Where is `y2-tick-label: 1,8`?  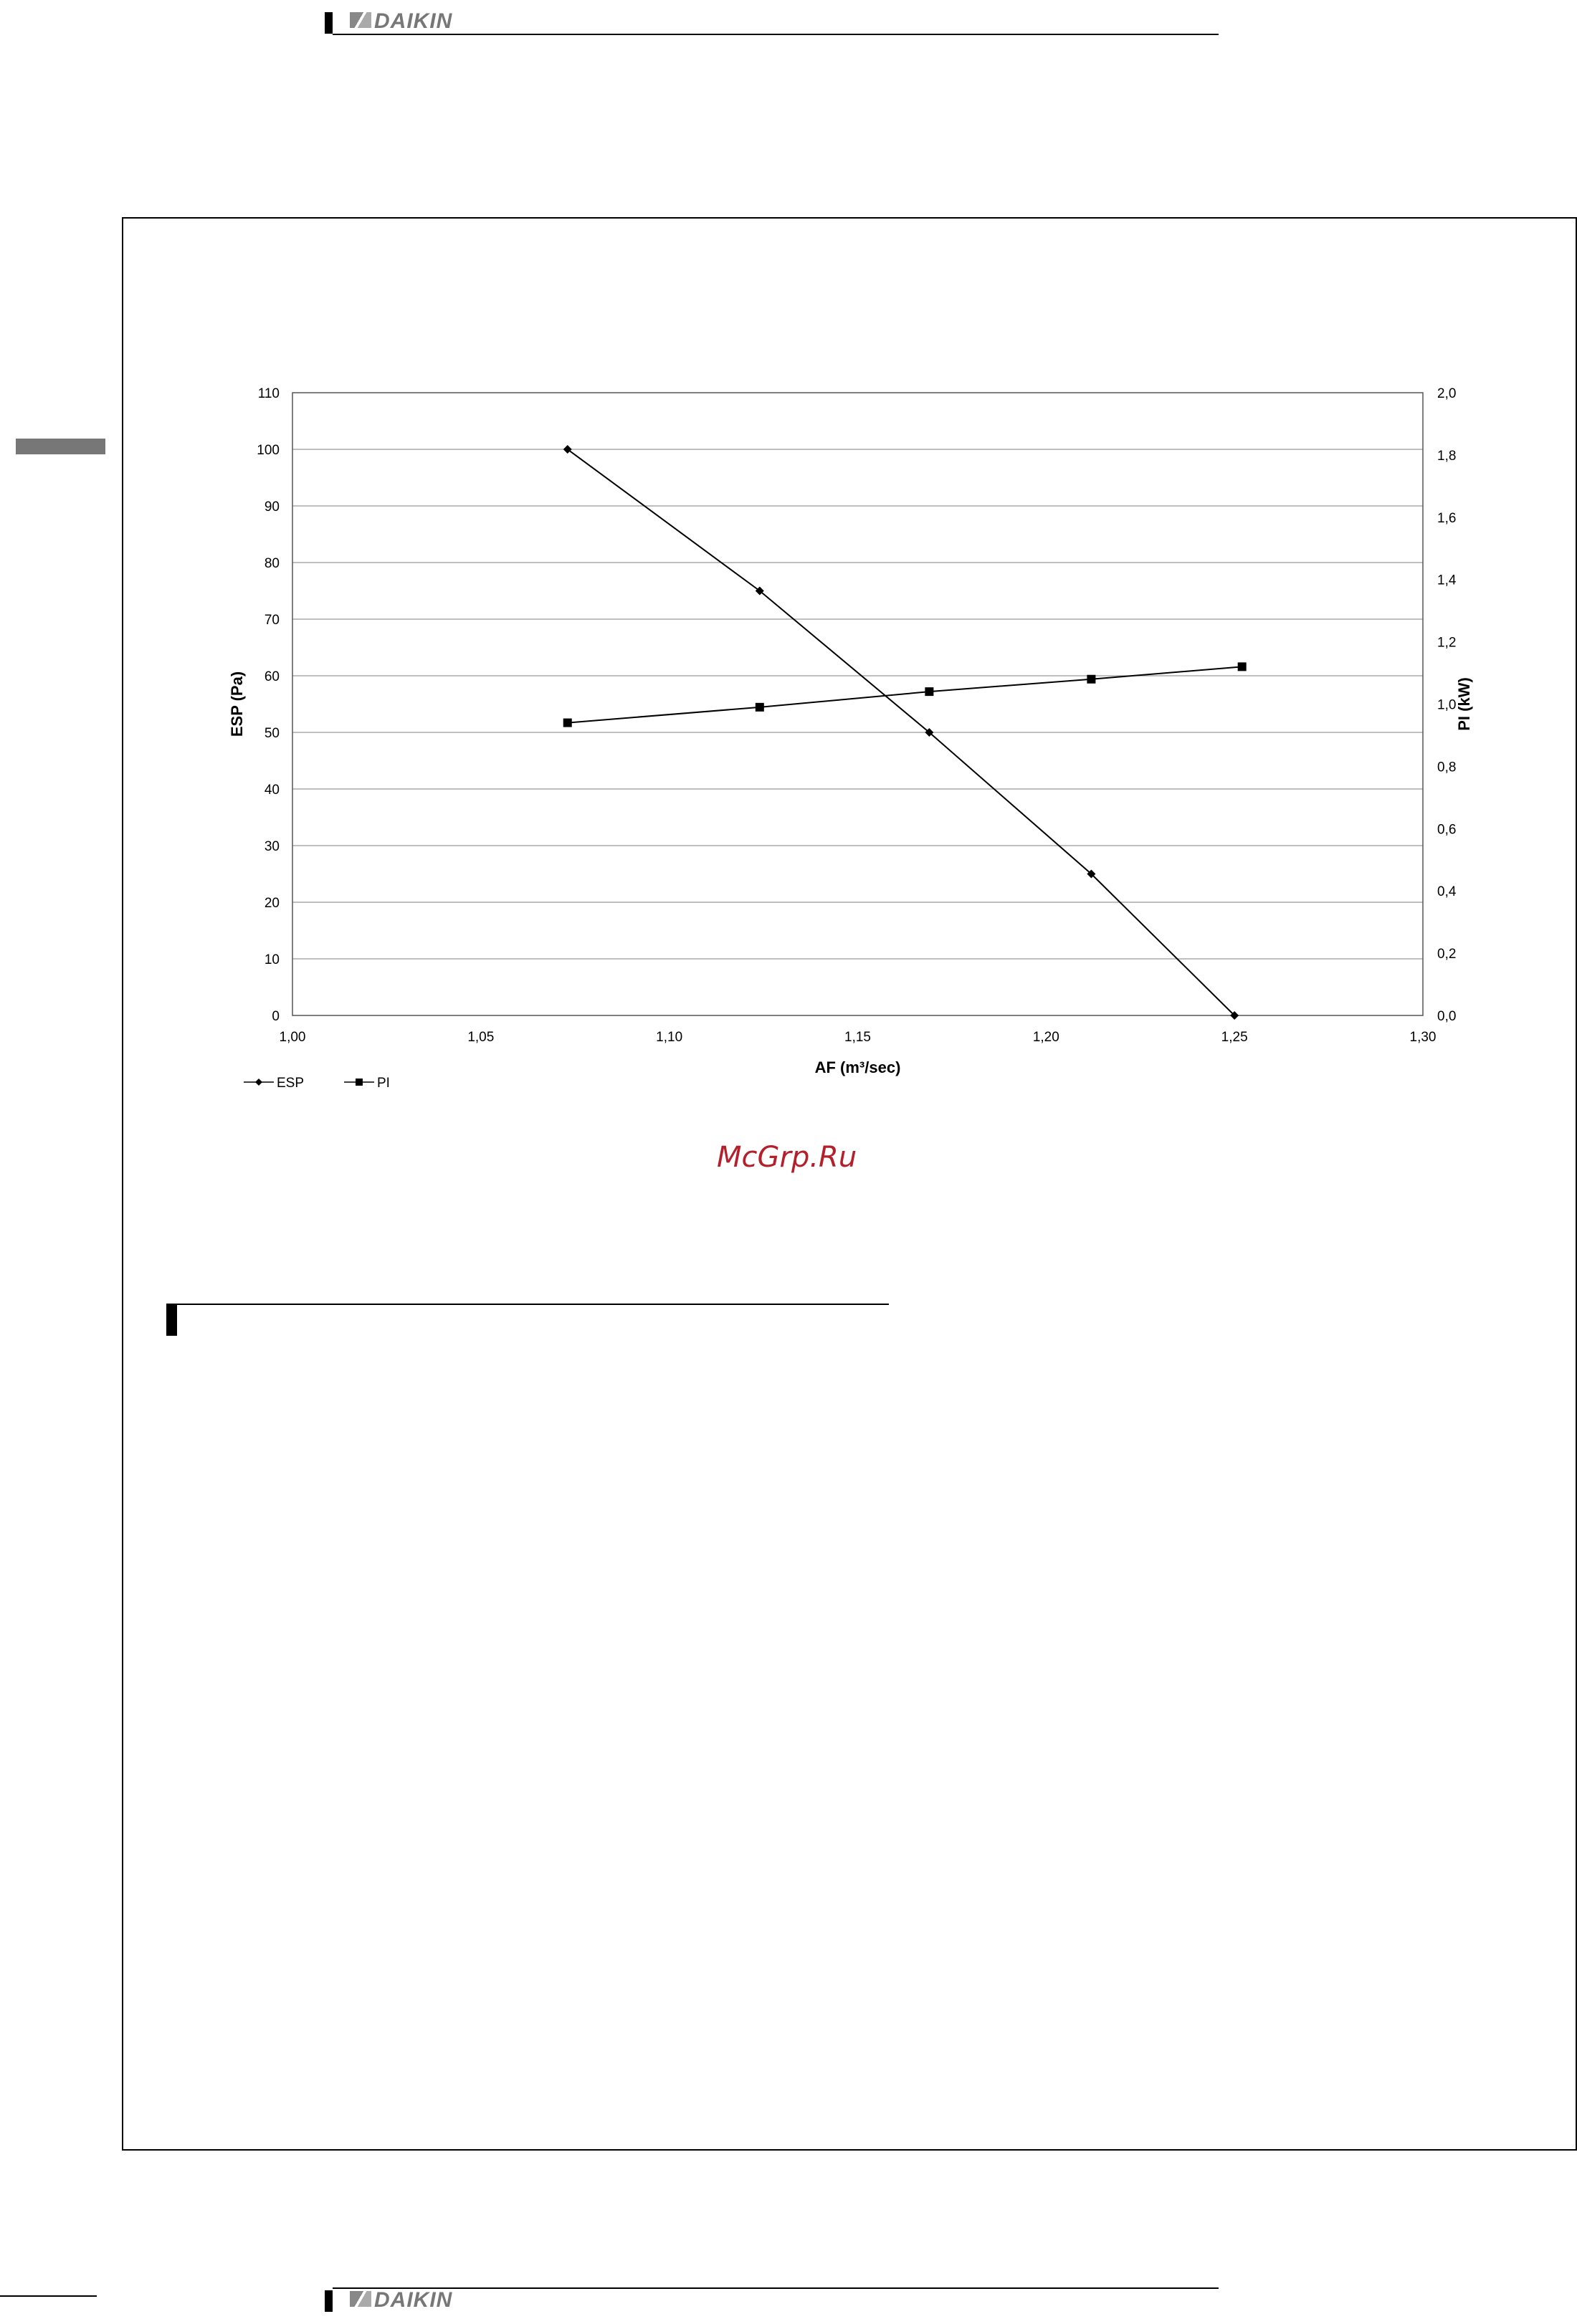
y2-tick-label: 1,8 is located at coordinates (1447, 457).